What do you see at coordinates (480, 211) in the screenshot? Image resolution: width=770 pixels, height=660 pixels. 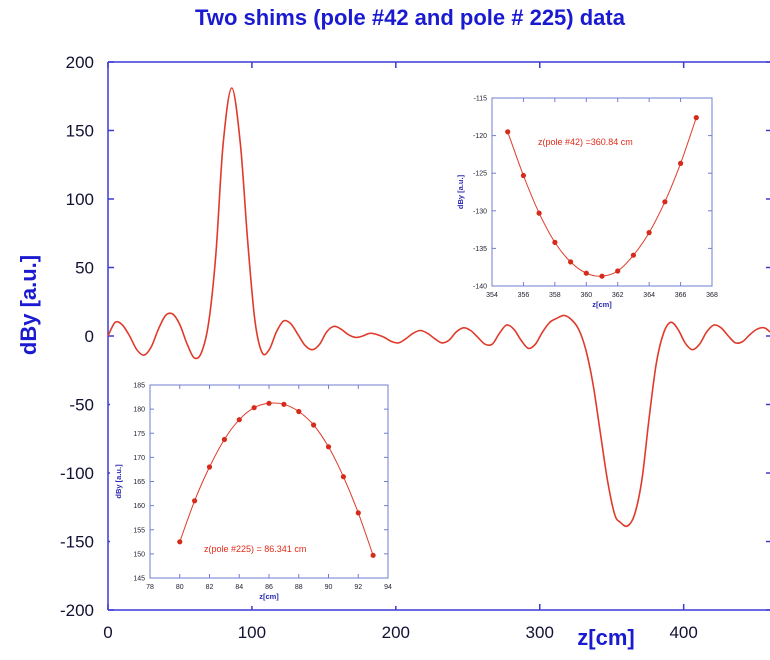 I see `inset-y-tick-label: -130` at bounding box center [480, 211].